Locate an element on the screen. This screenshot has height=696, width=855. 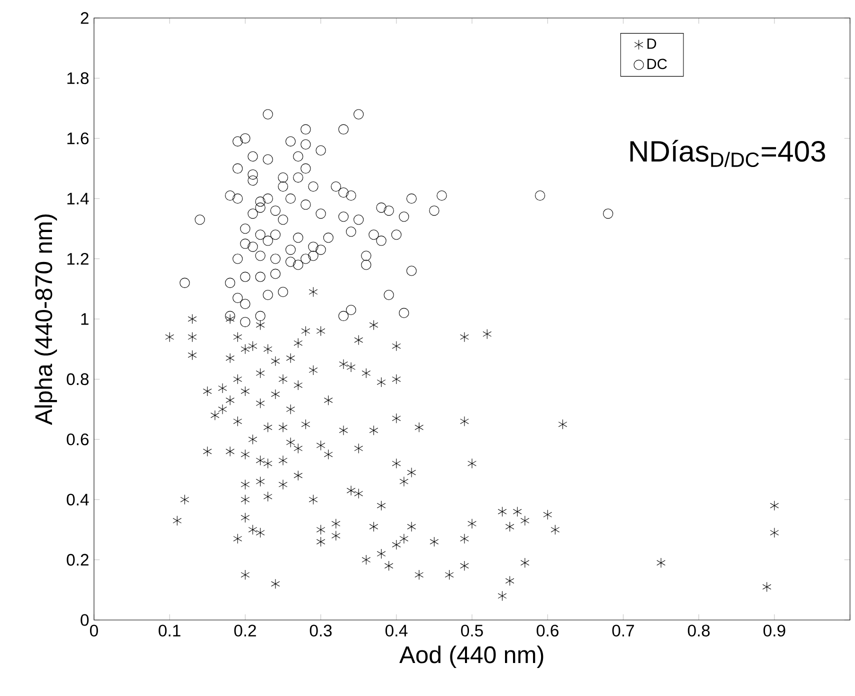
y-tick-label: 0.4 is located at coordinates (77, 500).